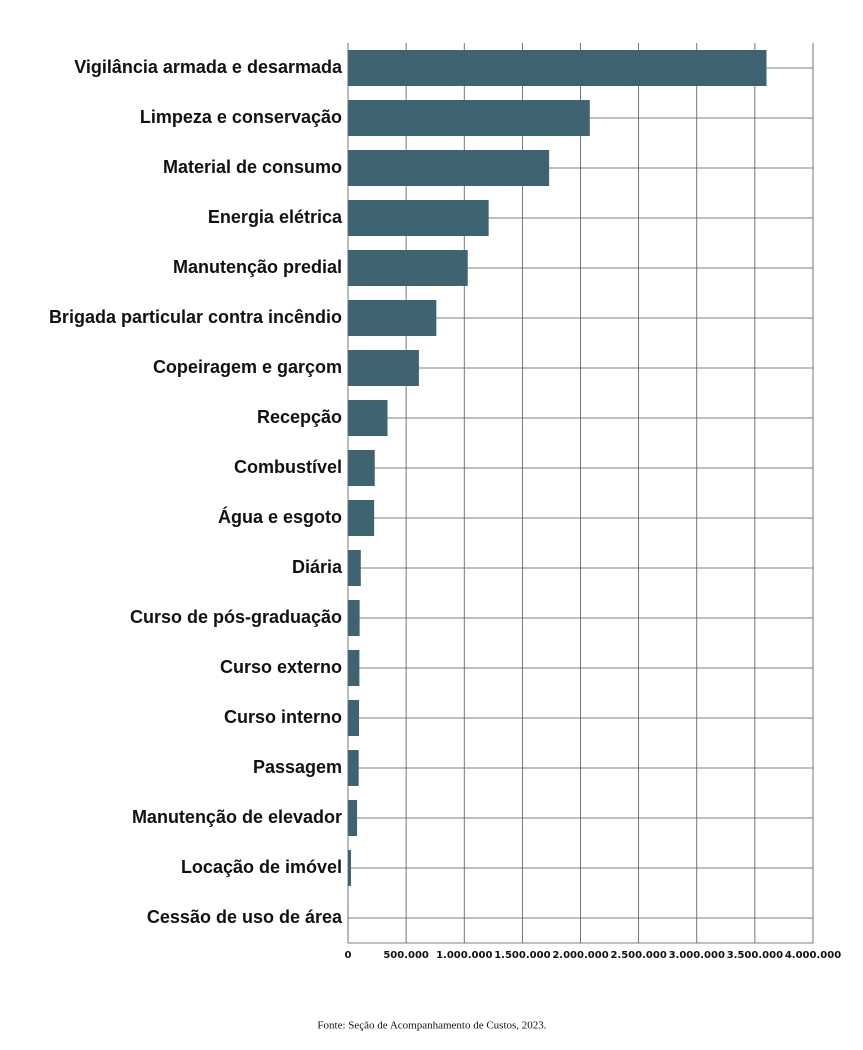 This screenshot has width=863, height=1050. Describe the element at coordinates (283, 717) in the screenshot. I see `category-label: Curso interno` at that location.